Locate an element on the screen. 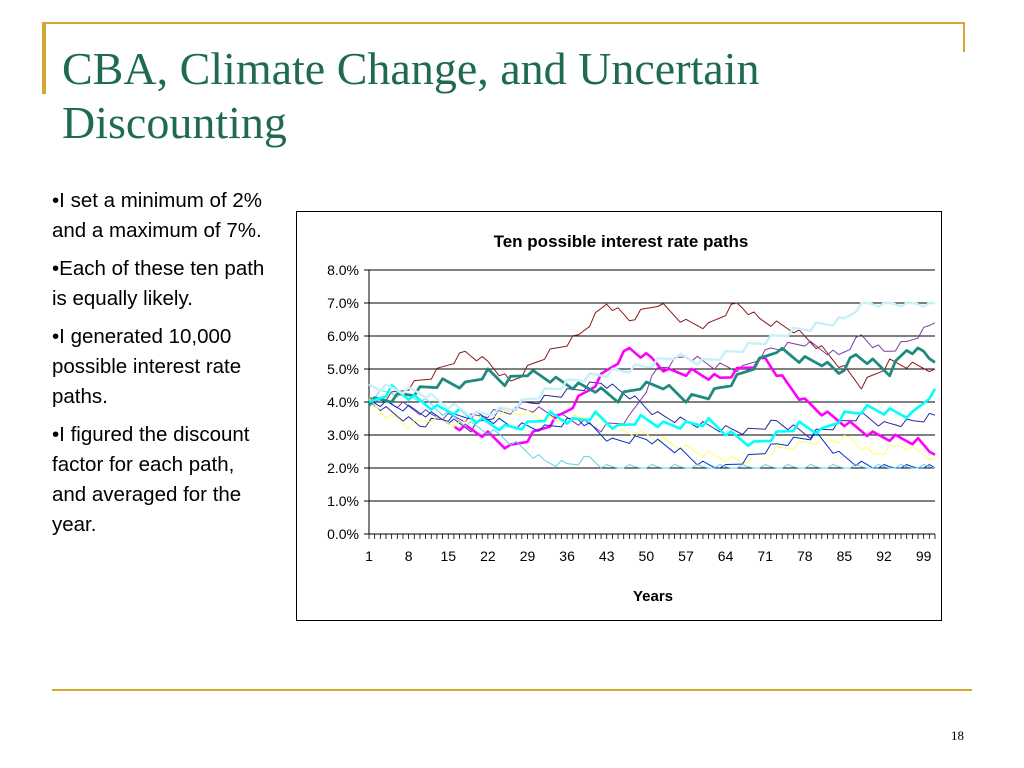 The width and height of the screenshot is (1024, 768). y-tick-label: 2.0% is located at coordinates (343, 468).